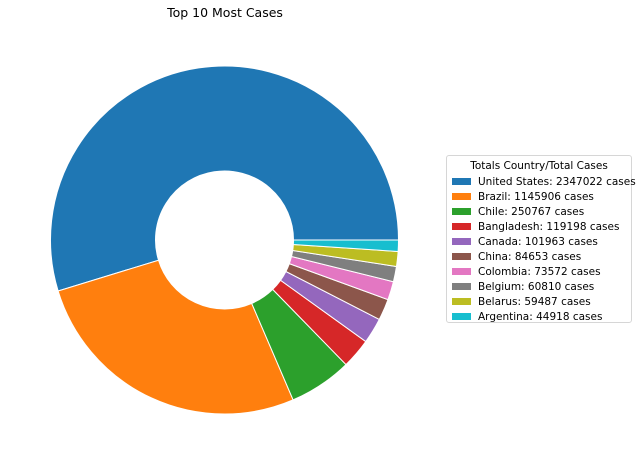 The width and height of the screenshot is (639, 465). Describe the element at coordinates (549, 226) in the screenshot. I see `legend-label: Bangladesh: 119198 cases` at that location.